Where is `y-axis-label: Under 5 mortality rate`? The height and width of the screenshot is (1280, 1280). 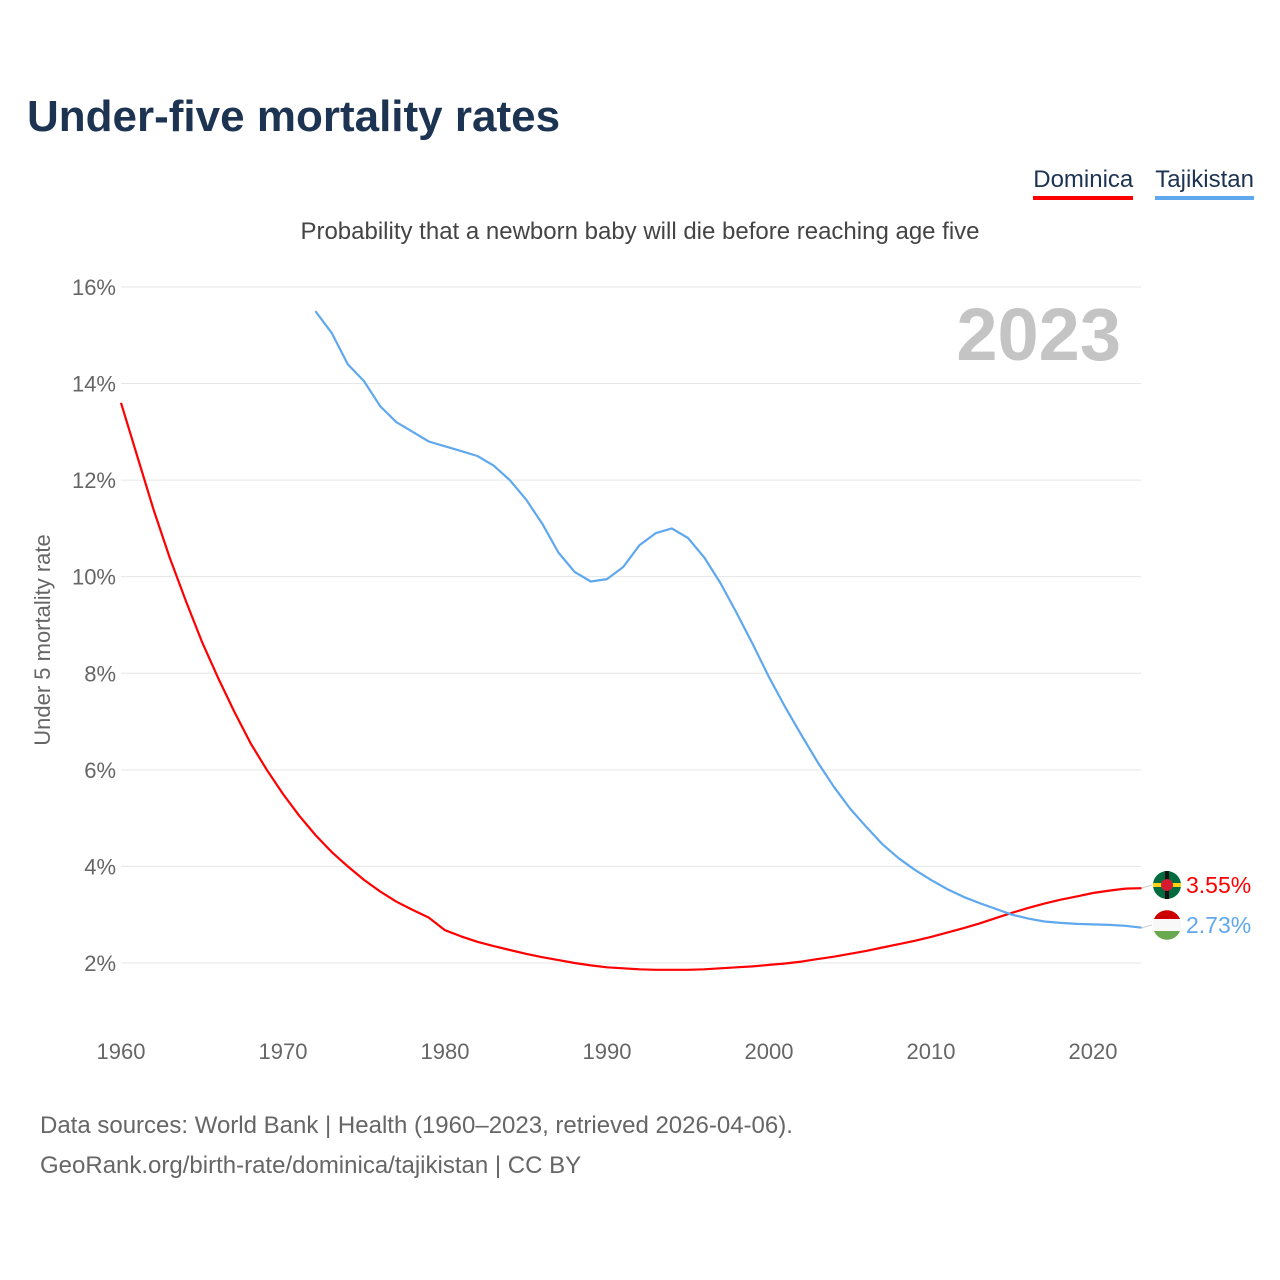
y-axis-label: Under 5 mortality rate is located at coordinates (42, 640).